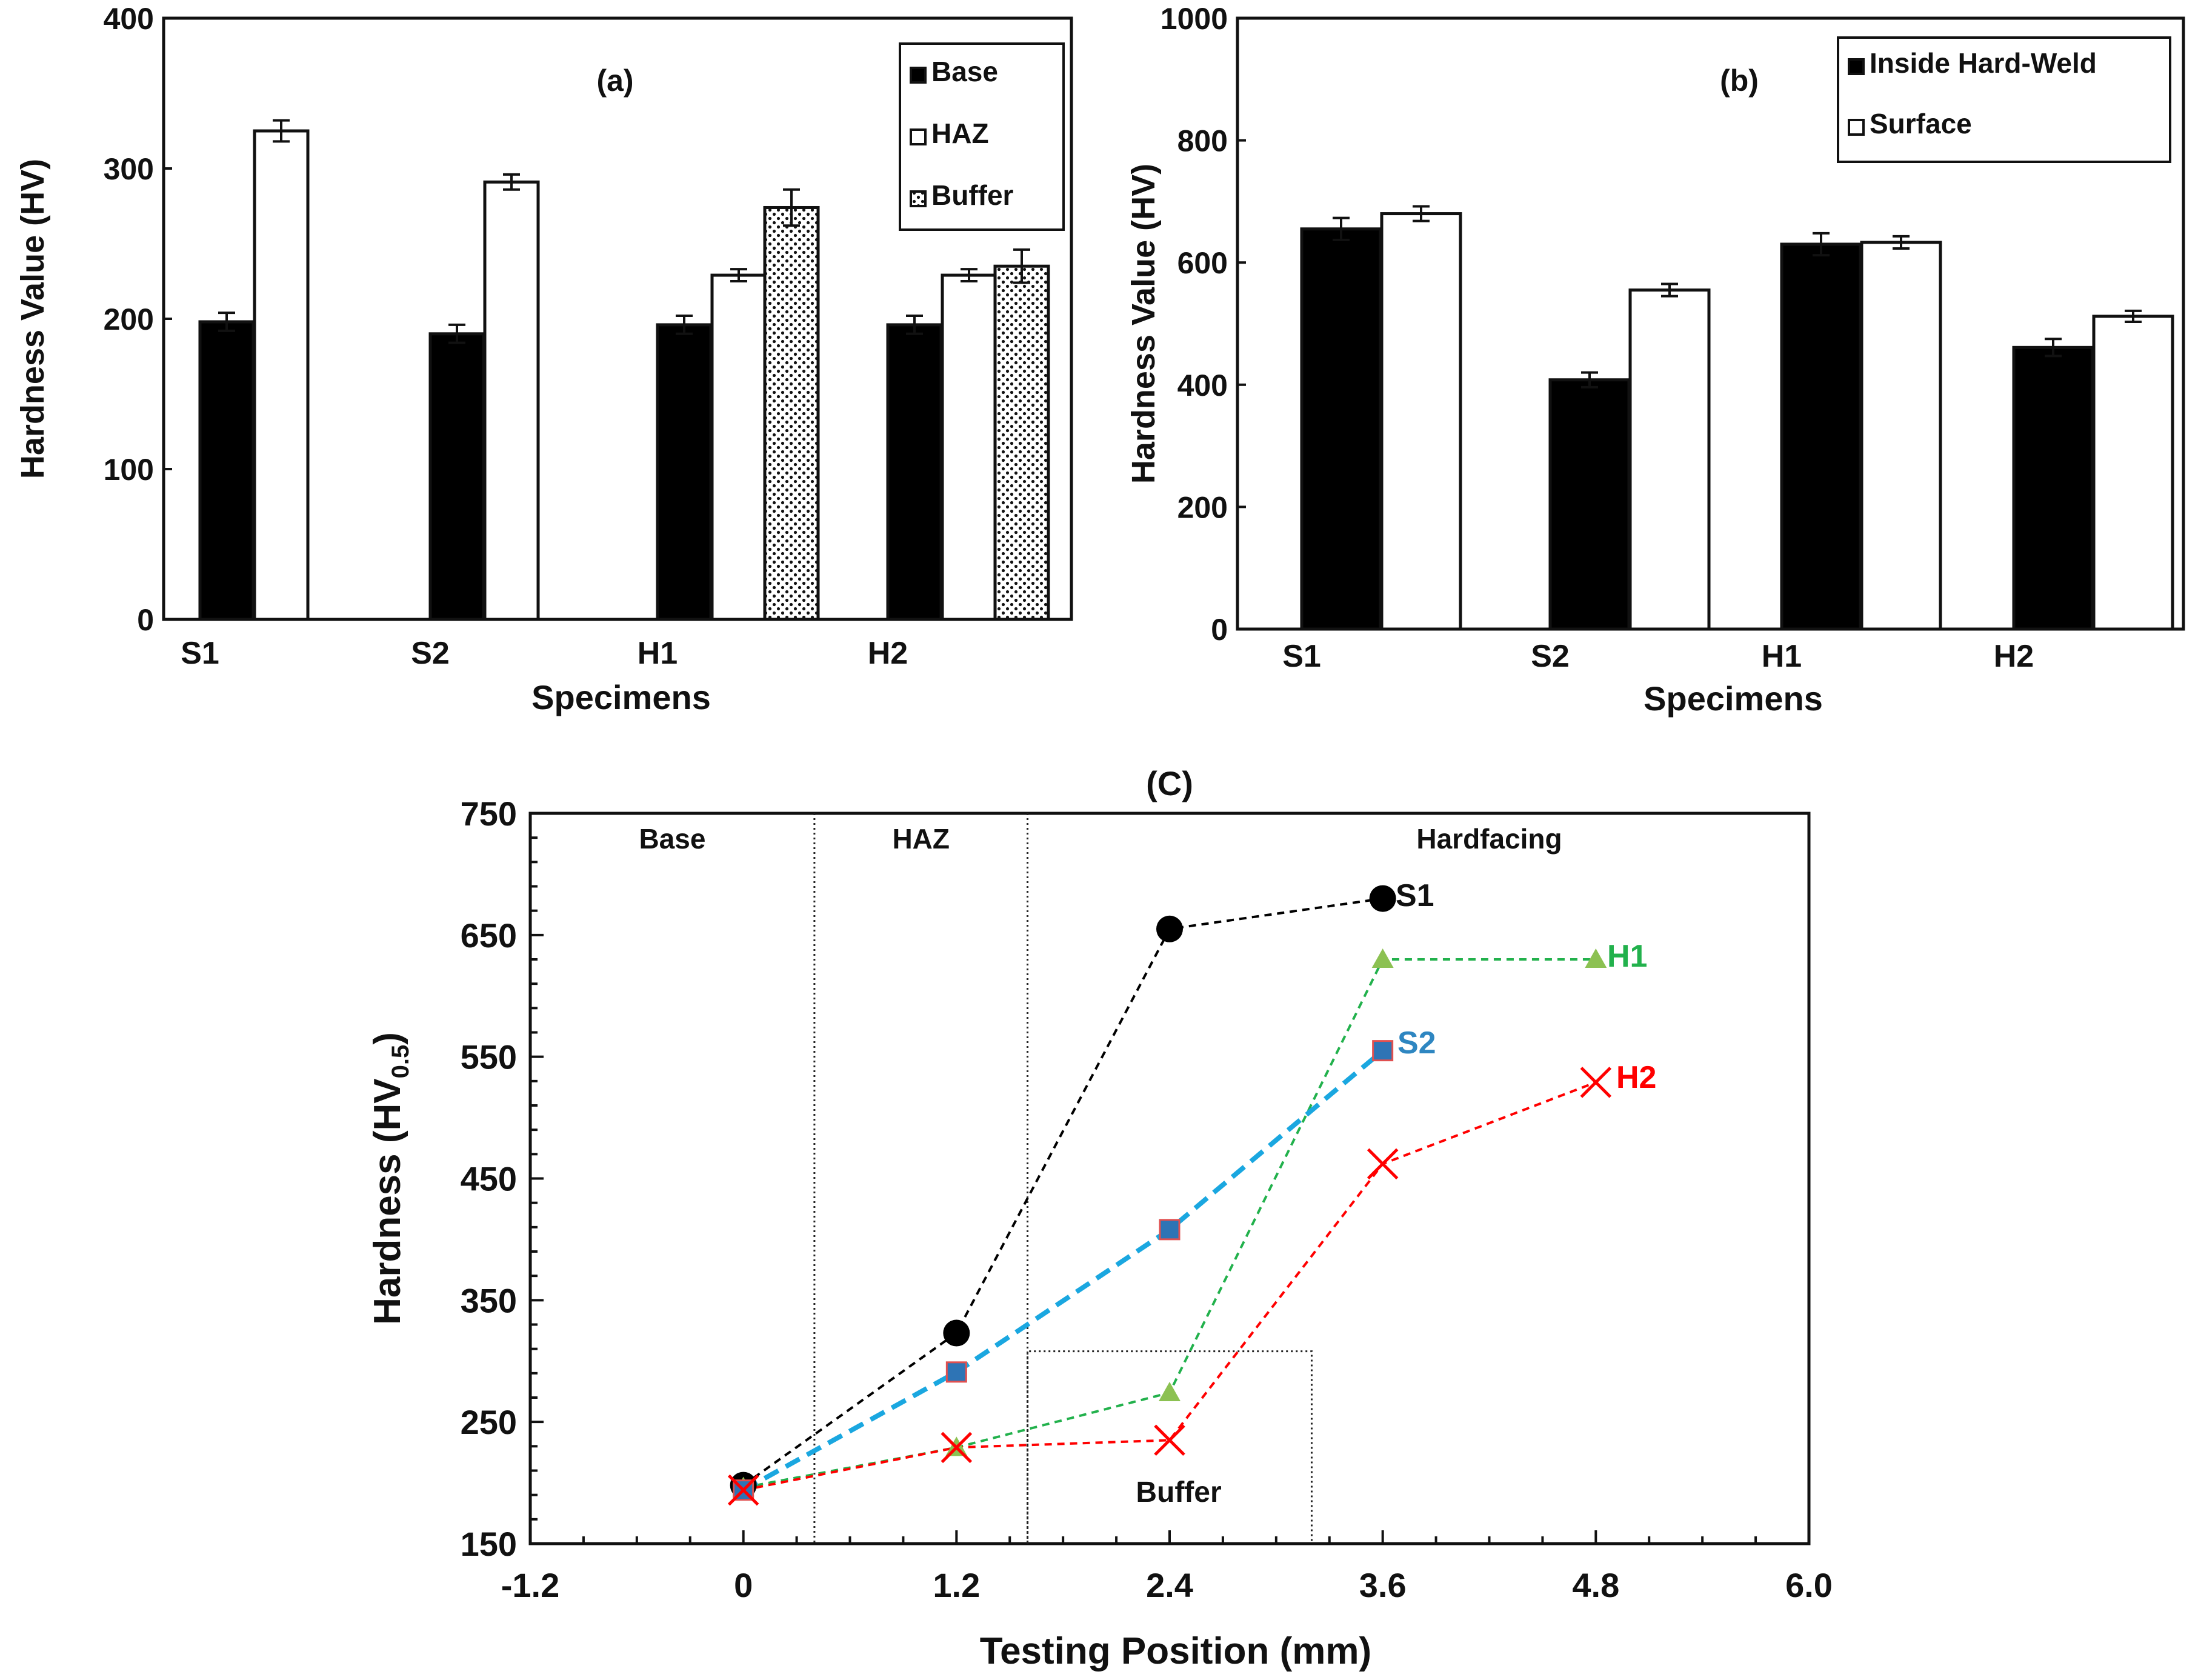 The image size is (2198, 1680). I want to click on y-tick-label: 250, so click(489, 1422).